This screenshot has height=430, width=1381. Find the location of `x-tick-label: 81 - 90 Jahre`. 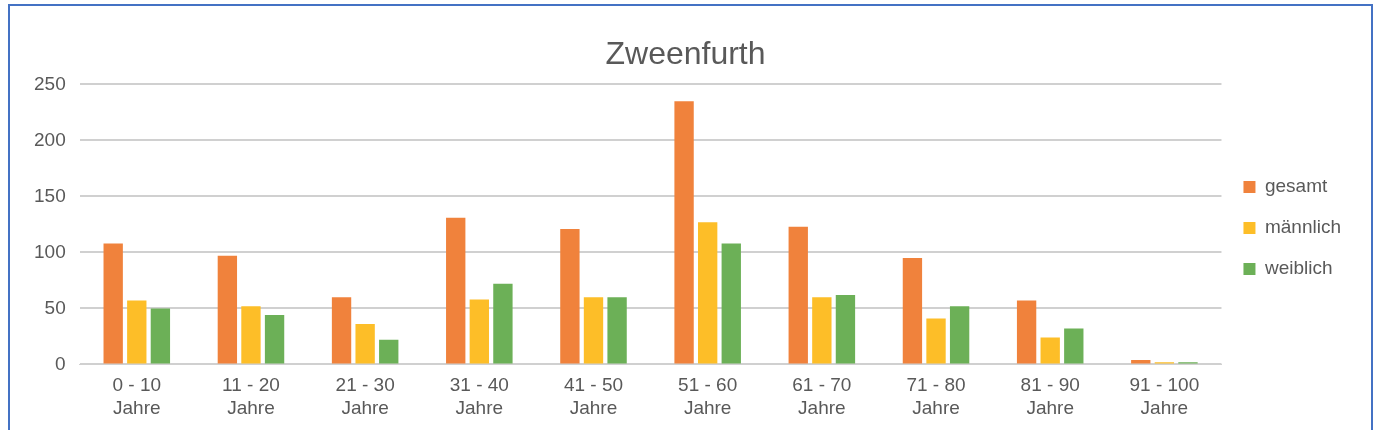

x-tick-label: 81 - 90 Jahre is located at coordinates (1050, 396).